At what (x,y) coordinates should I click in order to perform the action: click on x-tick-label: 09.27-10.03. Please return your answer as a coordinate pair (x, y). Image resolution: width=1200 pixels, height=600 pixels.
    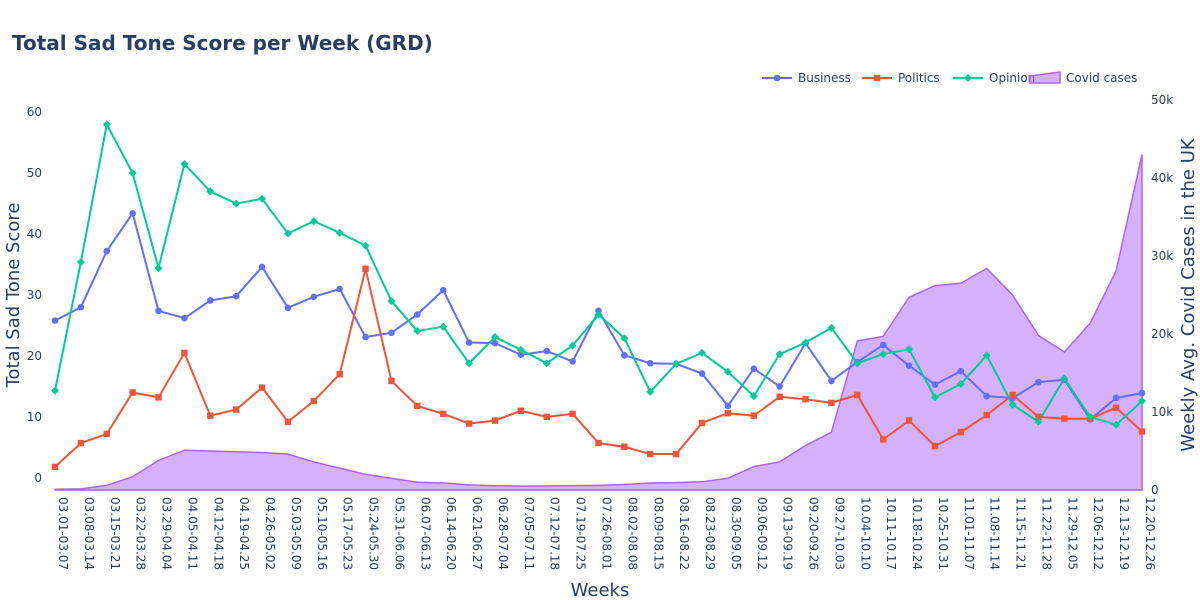
    Looking at the image, I should click on (839, 533).